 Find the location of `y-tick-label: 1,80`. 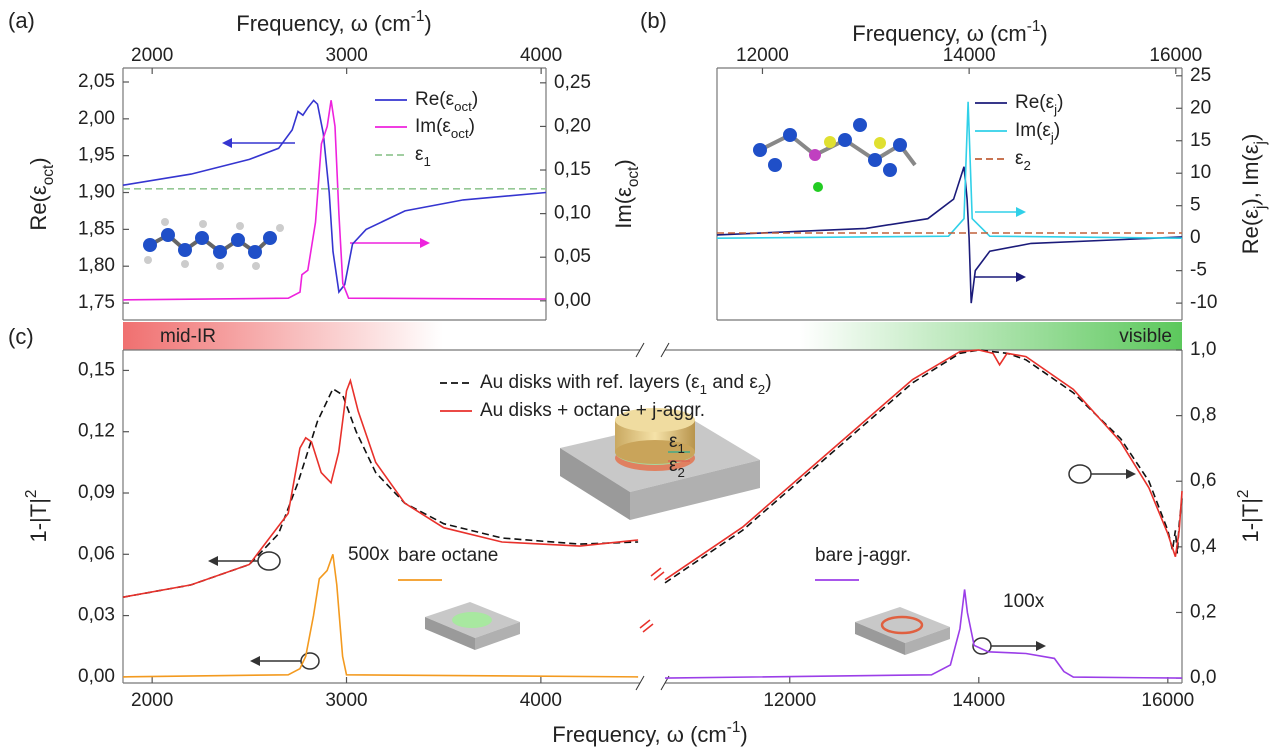

y-tick-label: 1,80 is located at coordinates (96, 265).